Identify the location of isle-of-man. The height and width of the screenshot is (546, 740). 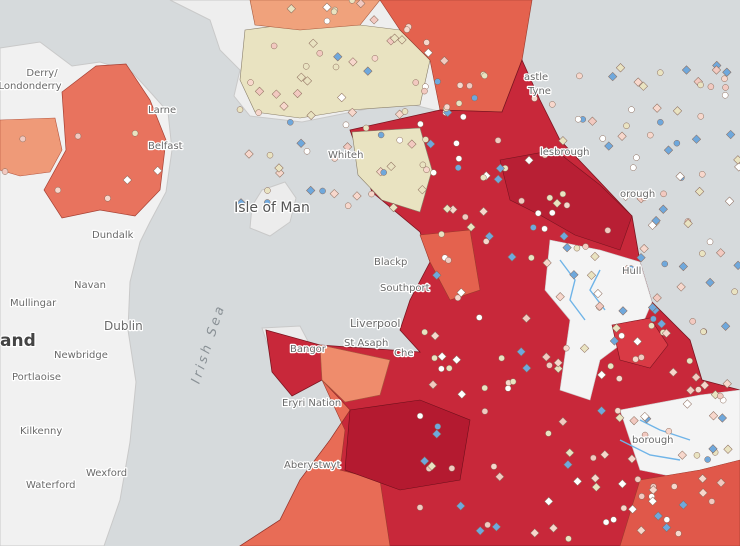
(273, 209).